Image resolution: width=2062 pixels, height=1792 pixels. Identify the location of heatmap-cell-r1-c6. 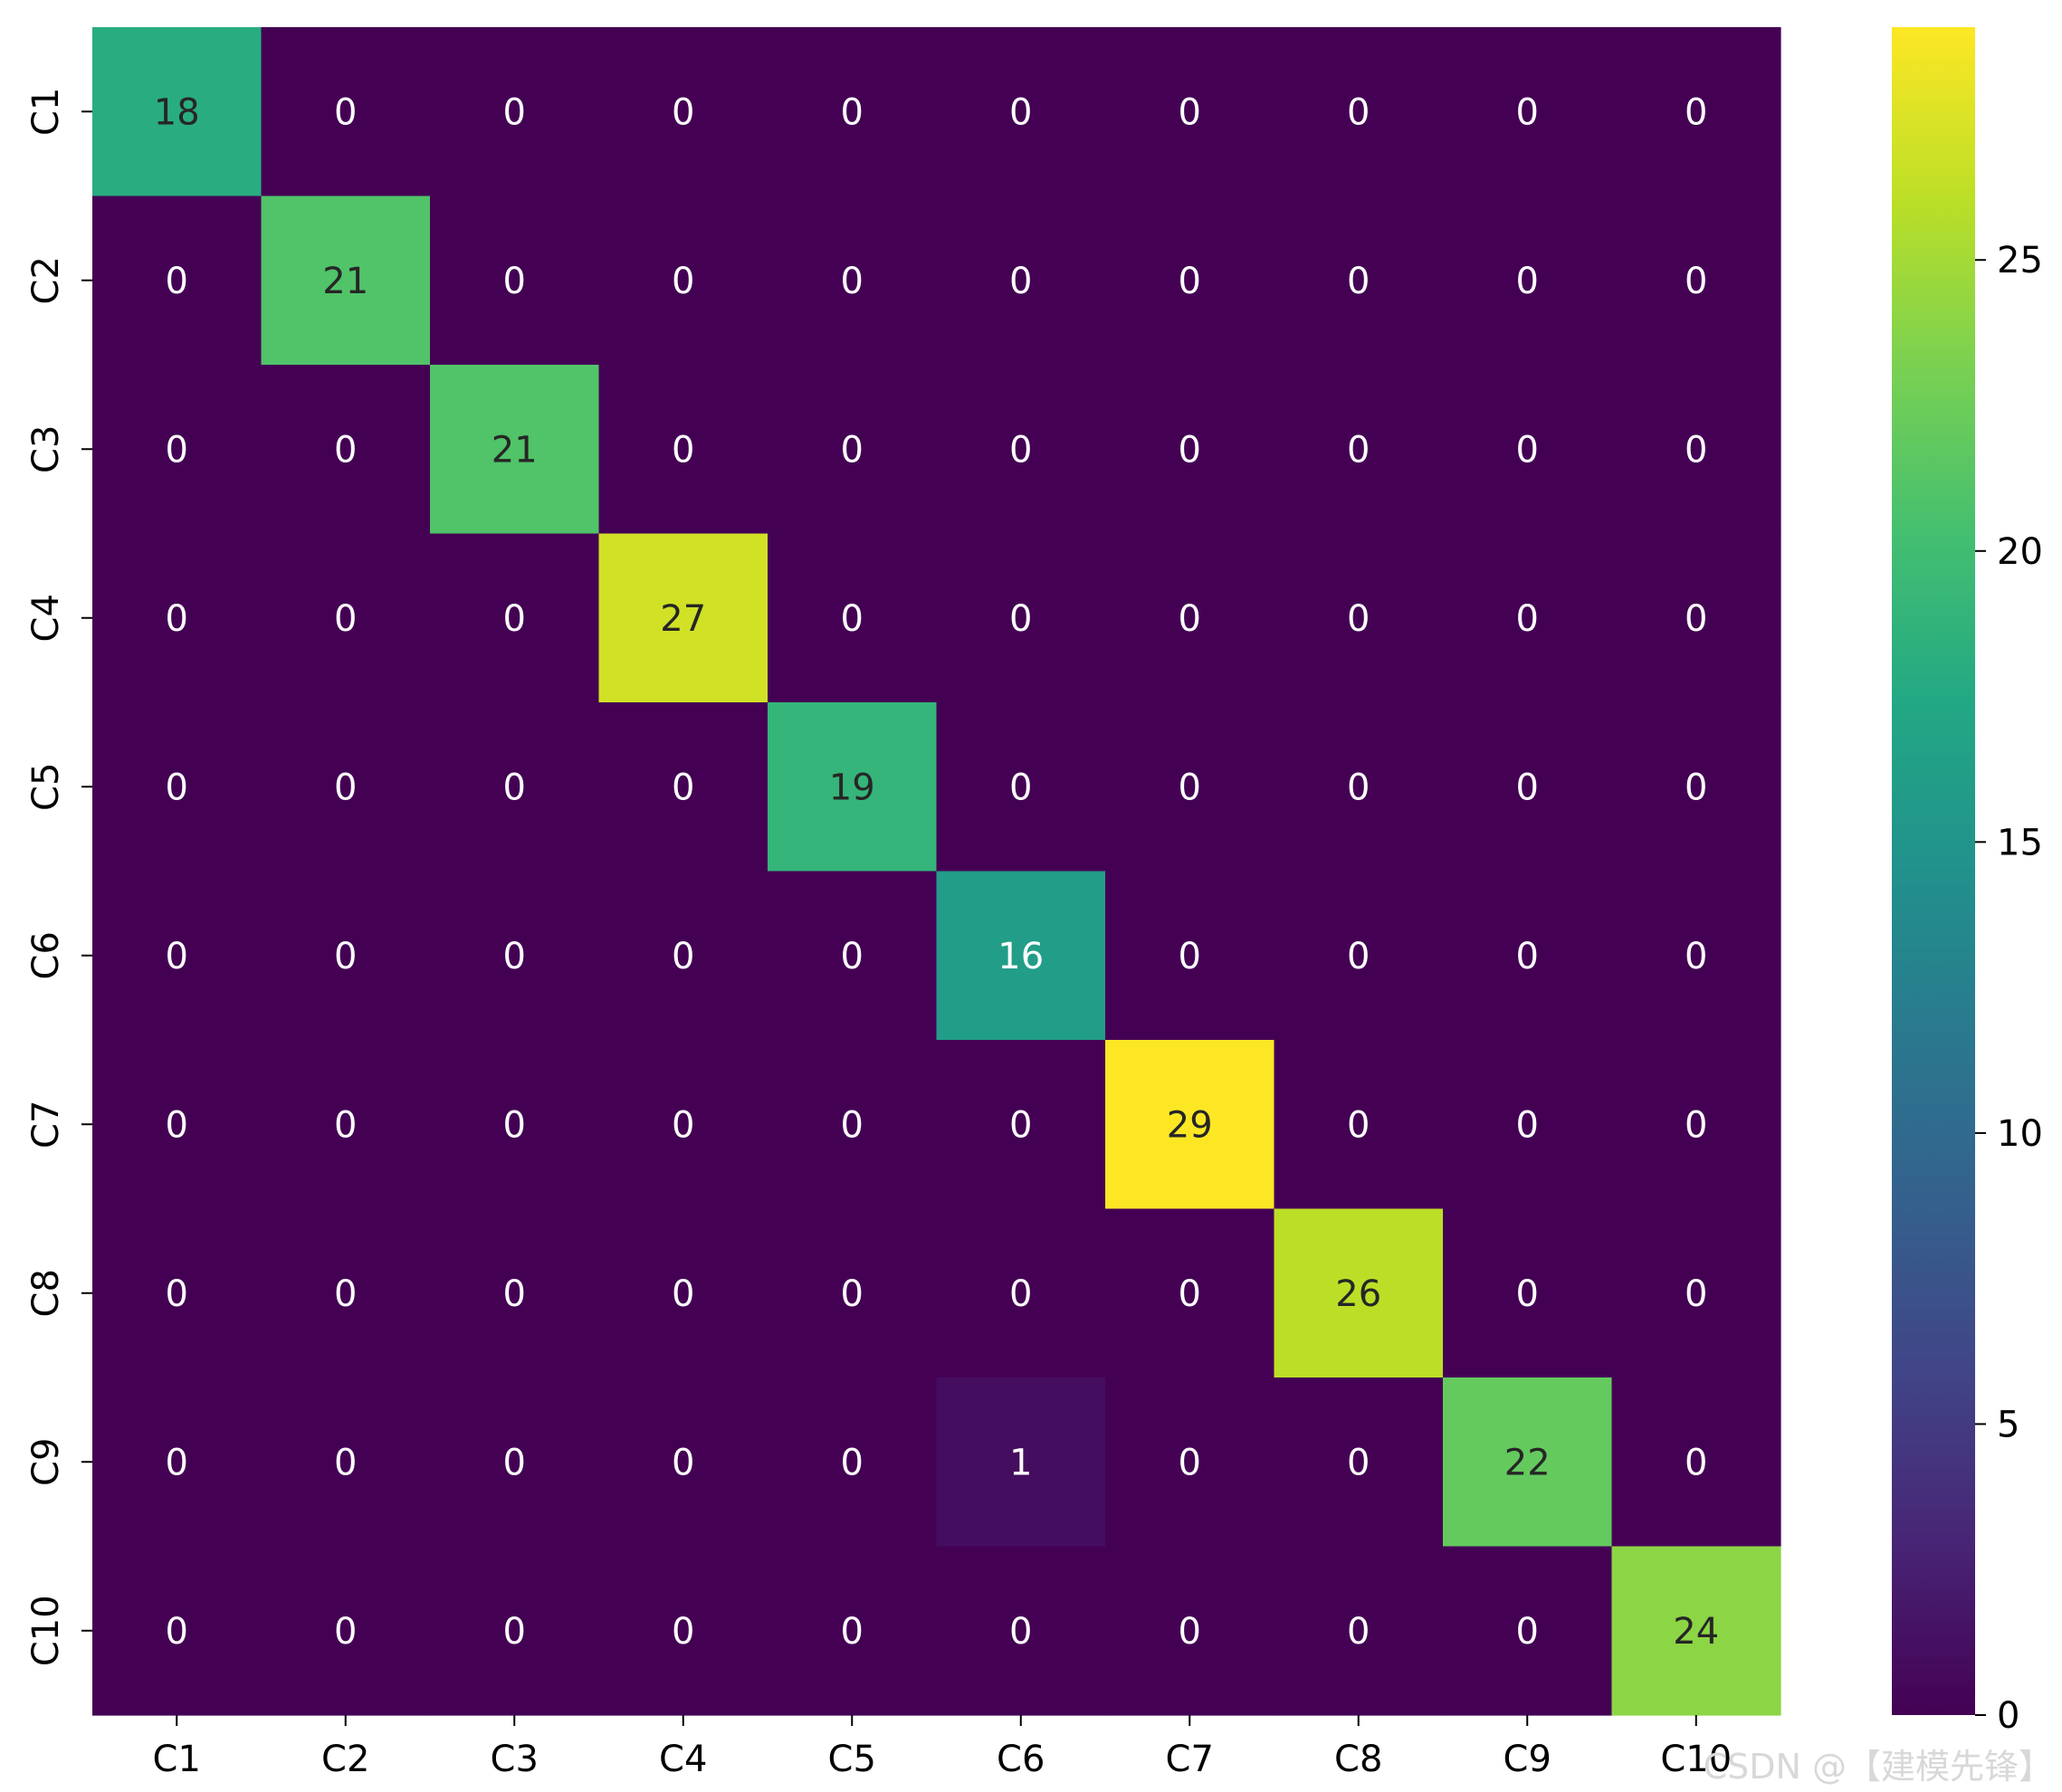
(1021, 112).